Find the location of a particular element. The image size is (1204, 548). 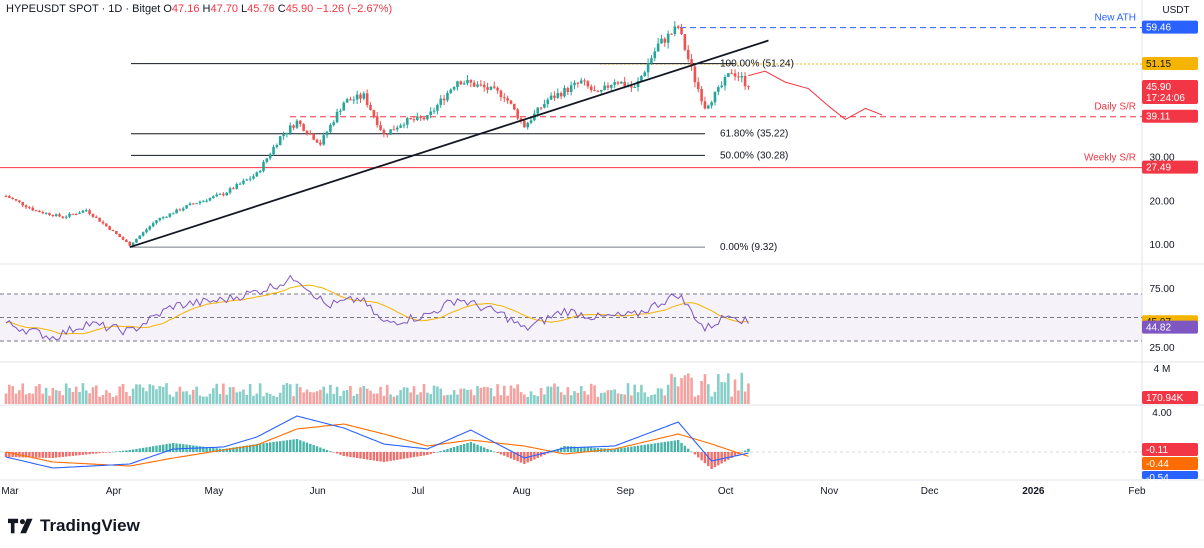

rsi-tick: 25.00 is located at coordinates (1161, 348).